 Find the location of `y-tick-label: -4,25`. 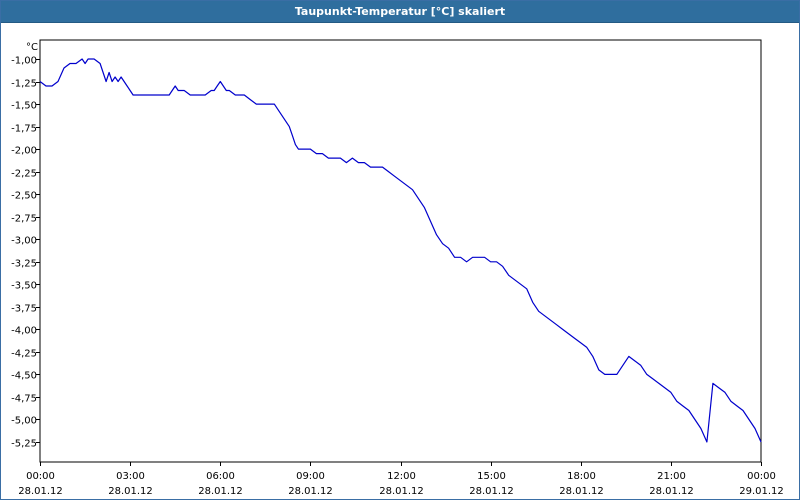

y-tick-label: -4,25 is located at coordinates (24, 354).